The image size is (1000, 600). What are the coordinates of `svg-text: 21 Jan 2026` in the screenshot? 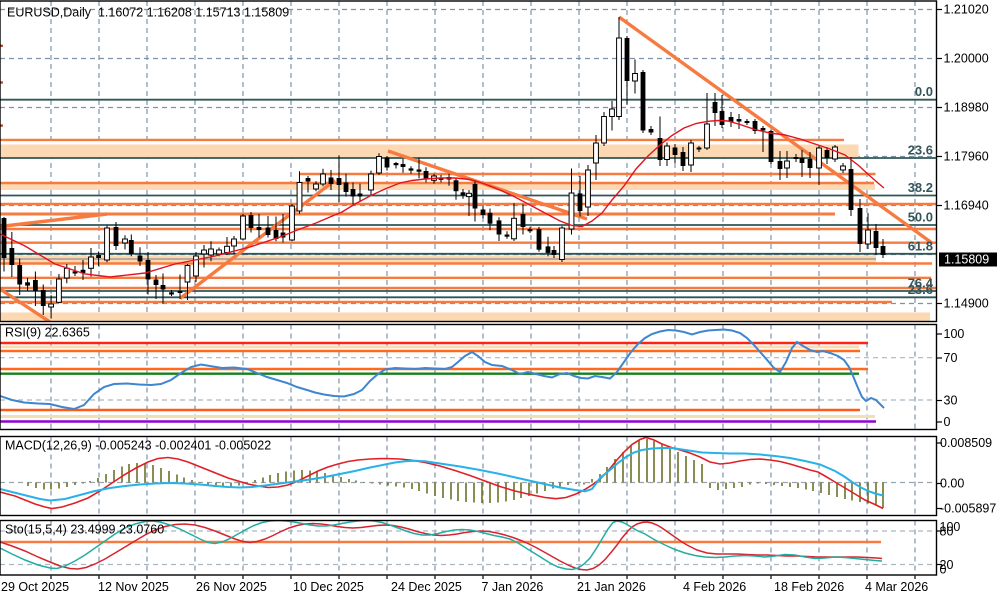 It's located at (611, 587).